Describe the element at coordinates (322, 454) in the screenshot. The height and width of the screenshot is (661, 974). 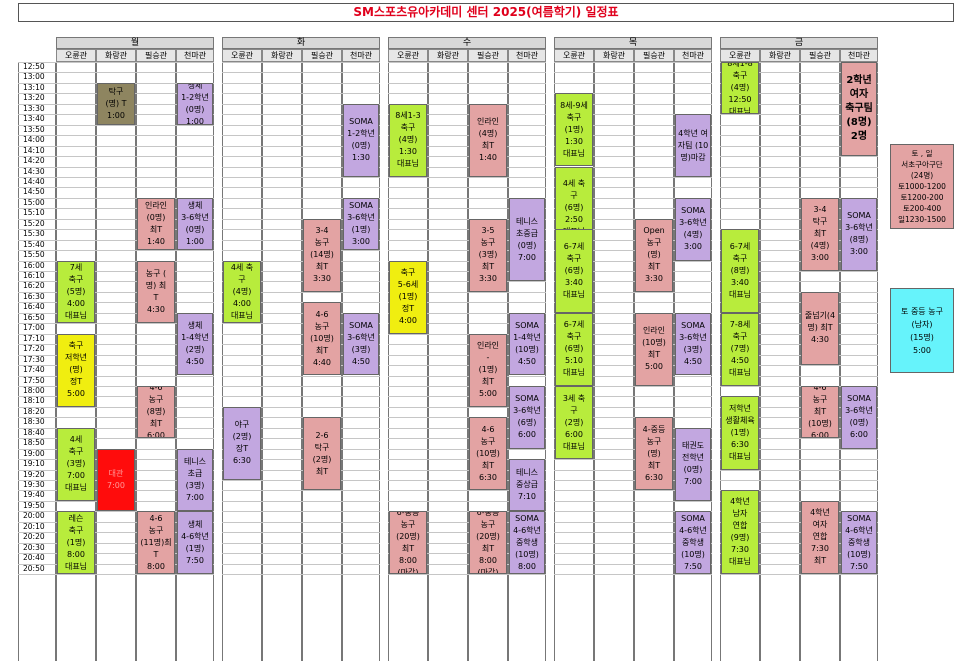
I see `class-block: 2-6 탁구 (2명) 최T` at that location.